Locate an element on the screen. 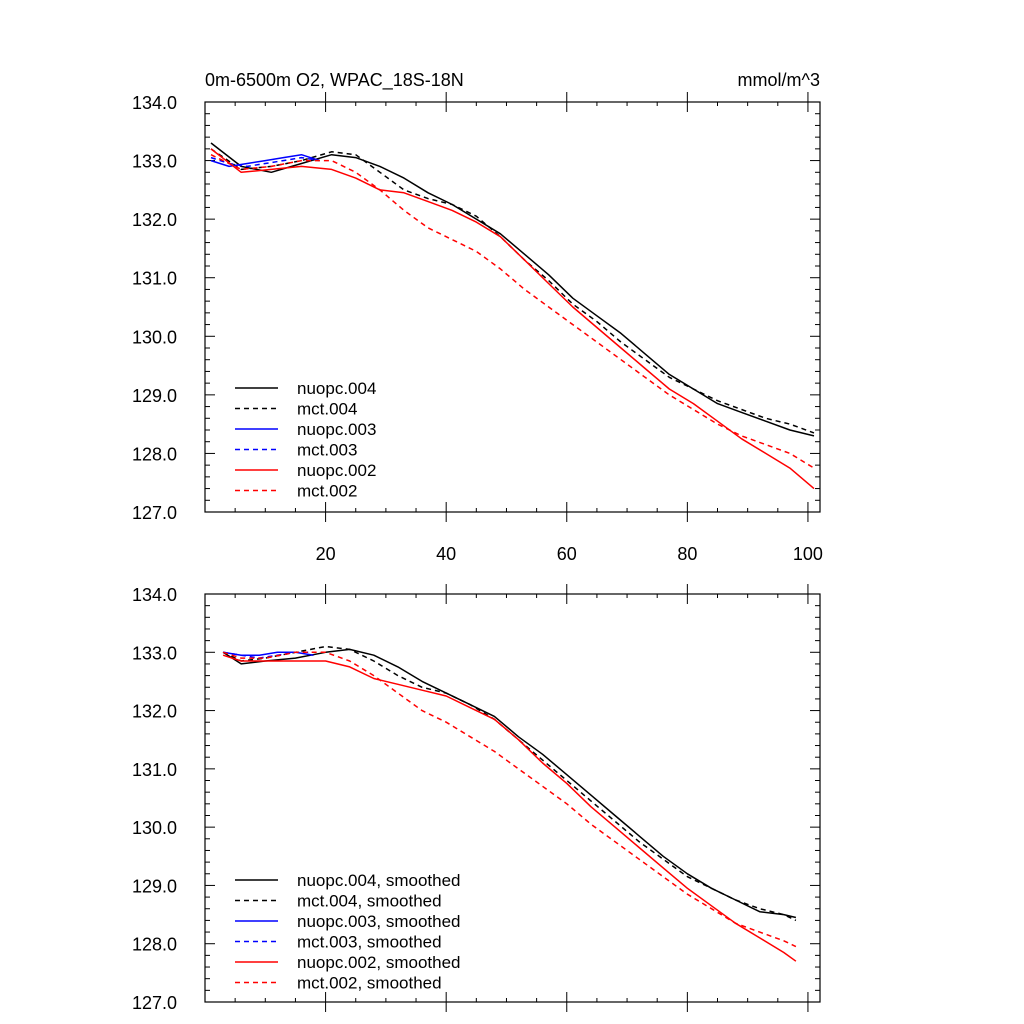 The width and height of the screenshot is (1024, 1024). legend-label: nuopc.003 is located at coordinates (336, 429).